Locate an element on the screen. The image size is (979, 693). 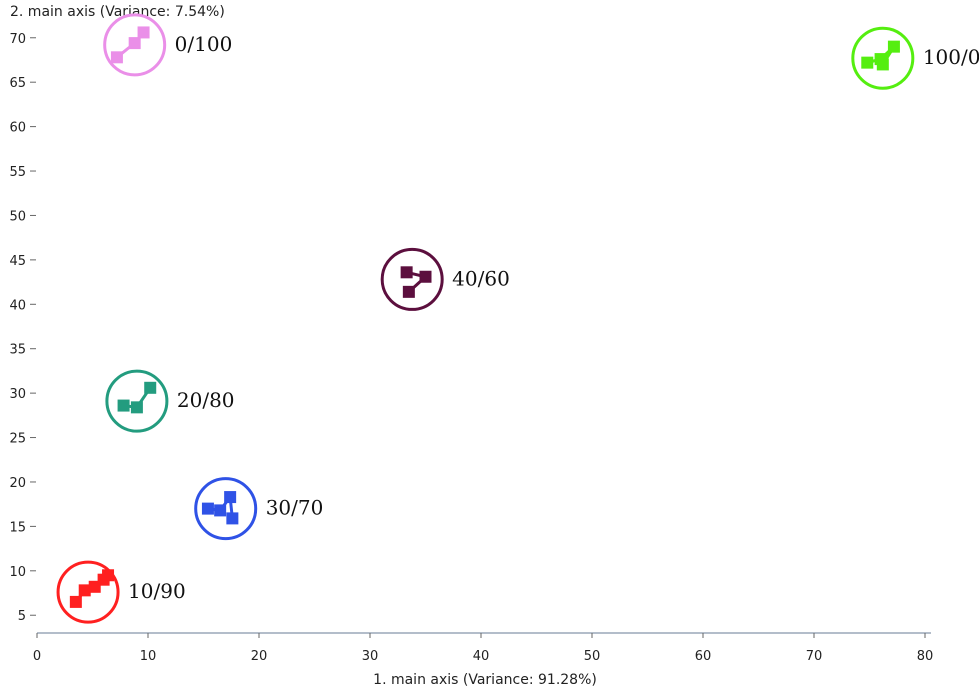
y-tick-label: 35 is located at coordinates (17, 350).